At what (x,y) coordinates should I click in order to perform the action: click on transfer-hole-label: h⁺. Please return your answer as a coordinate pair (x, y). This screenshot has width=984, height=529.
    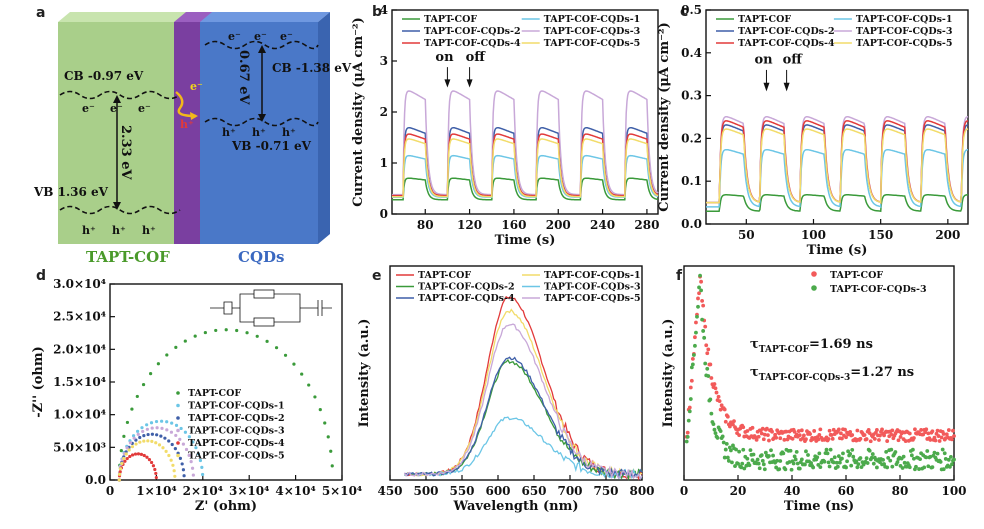
    Looking at the image, I should click on (187, 124).